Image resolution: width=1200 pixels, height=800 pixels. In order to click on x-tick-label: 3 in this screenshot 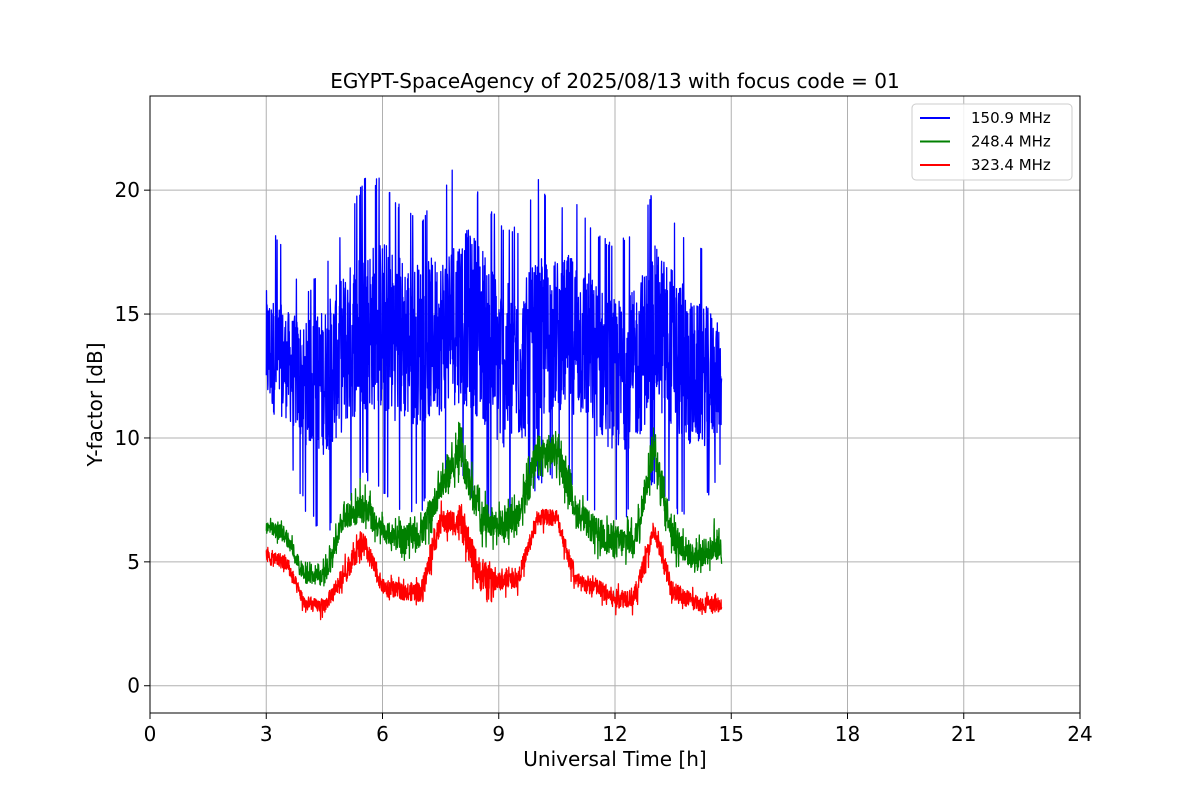, I will do `click(266, 734)`.